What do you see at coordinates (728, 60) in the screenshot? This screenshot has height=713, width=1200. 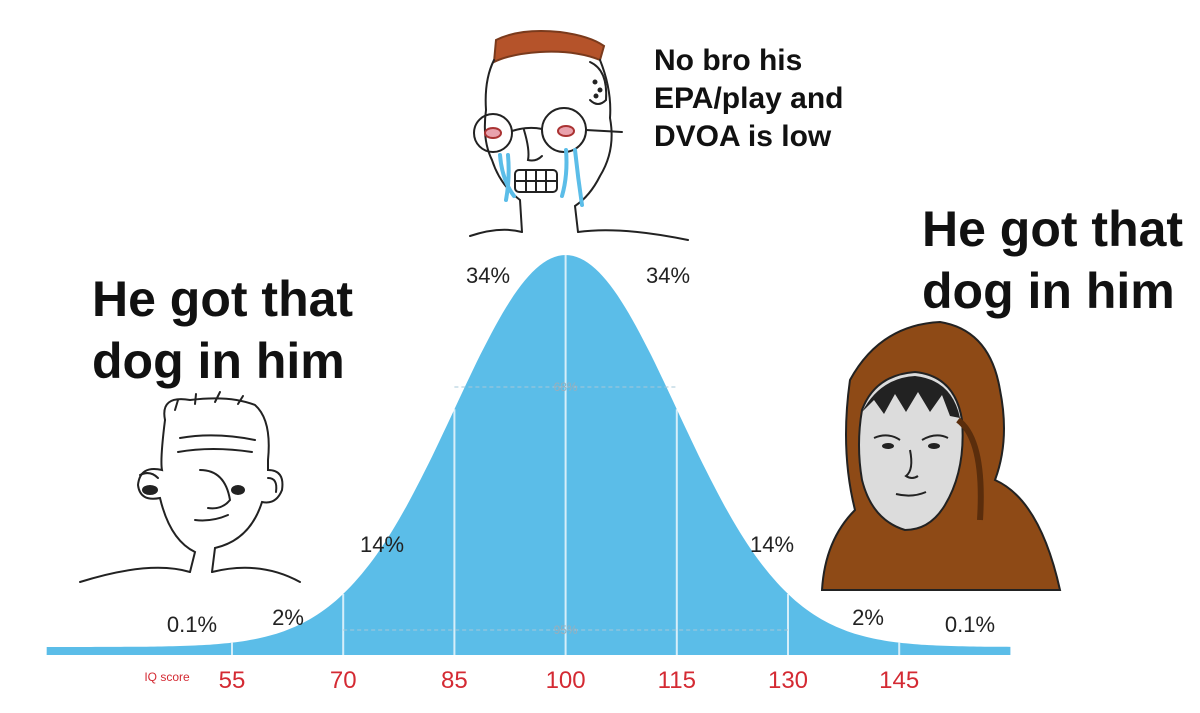 I see `caption-top-line-1: No bro his` at bounding box center [728, 60].